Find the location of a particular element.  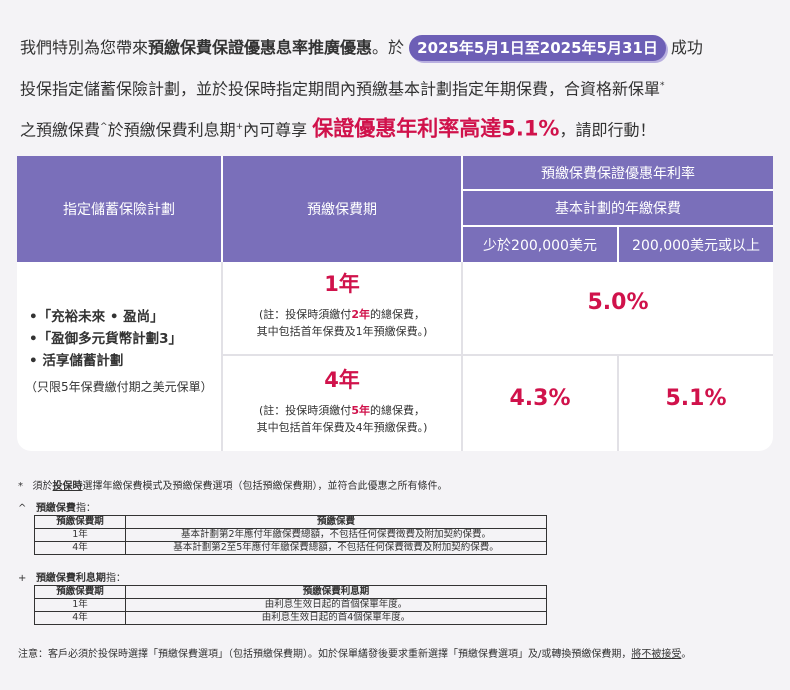

note-3: + 預繳保費利息期指： is located at coordinates (72, 576).